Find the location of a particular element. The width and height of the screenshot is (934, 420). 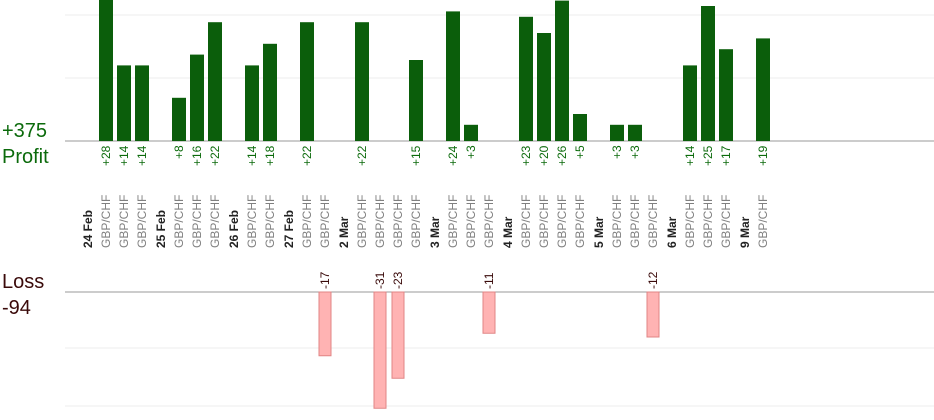

profit-label: Profit is located at coordinates (25, 157).